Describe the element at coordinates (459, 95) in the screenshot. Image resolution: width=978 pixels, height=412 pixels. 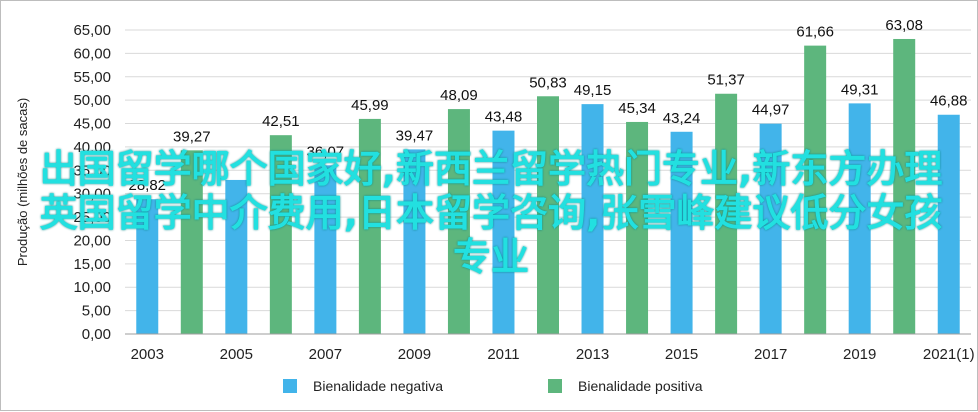
I see `data-label: 48,09` at that location.